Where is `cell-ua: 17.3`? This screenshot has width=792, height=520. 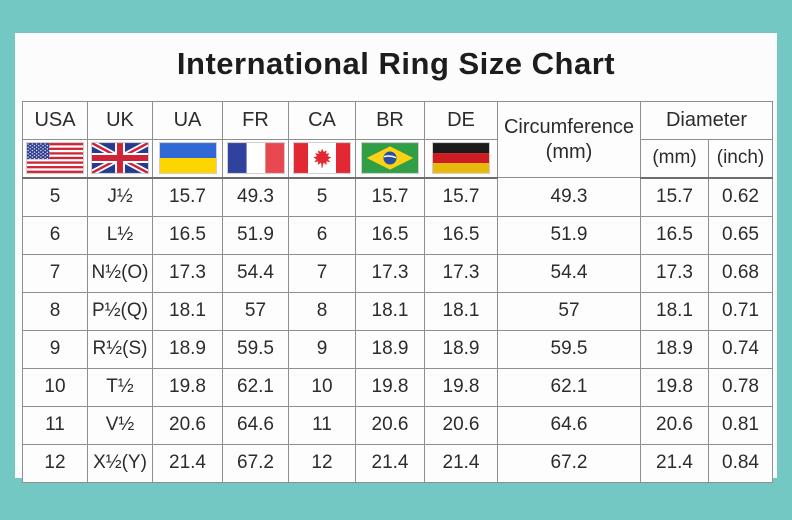
cell-ua: 17.3 is located at coordinates (187, 273).